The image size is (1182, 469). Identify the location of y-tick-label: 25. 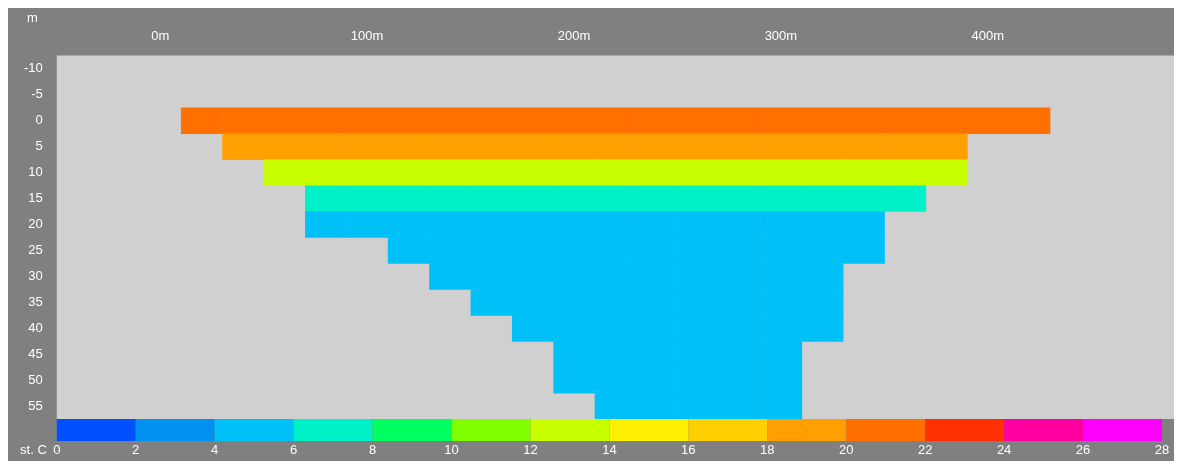
(35, 249).